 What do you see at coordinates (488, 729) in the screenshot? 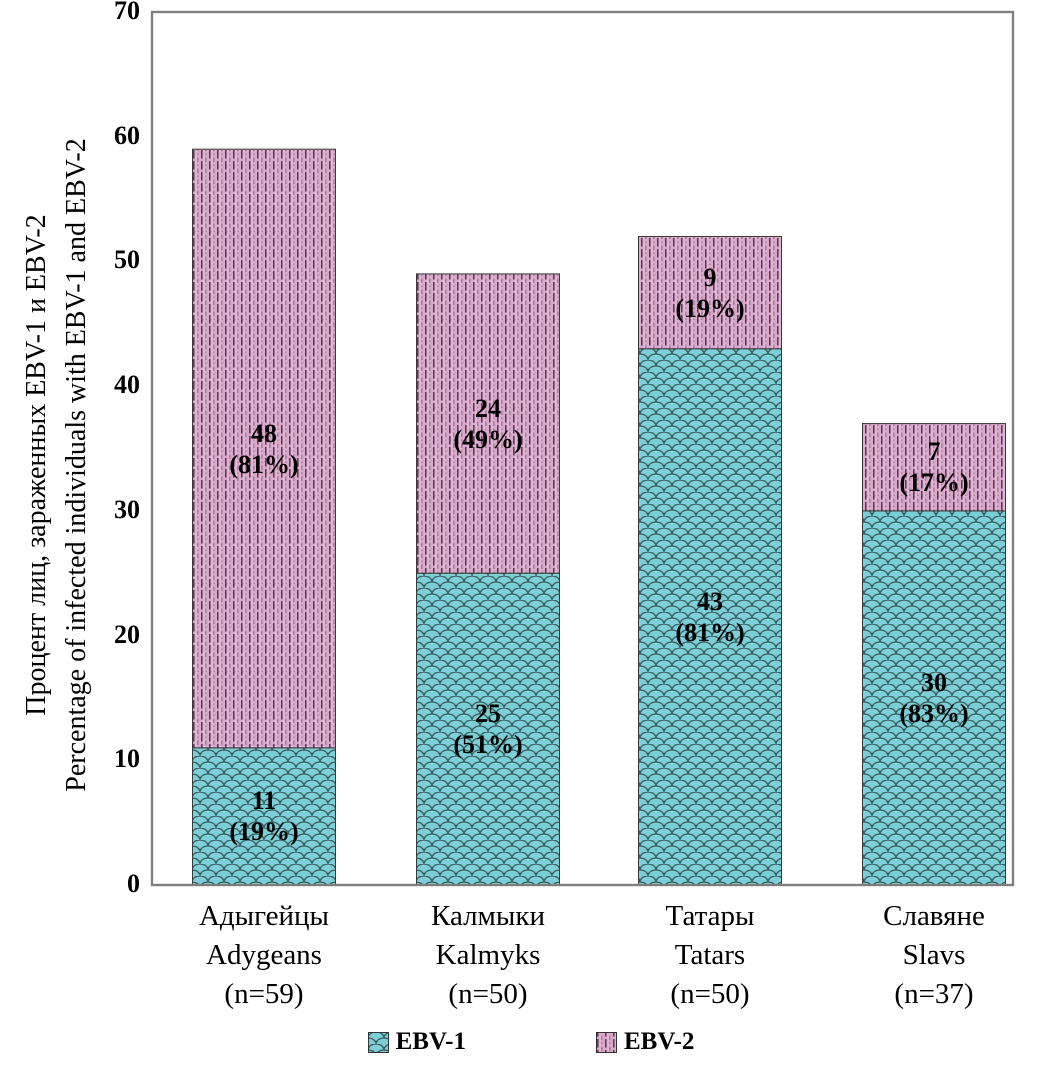
I see `bar-segment-label: 25 (51%)` at bounding box center [488, 729].